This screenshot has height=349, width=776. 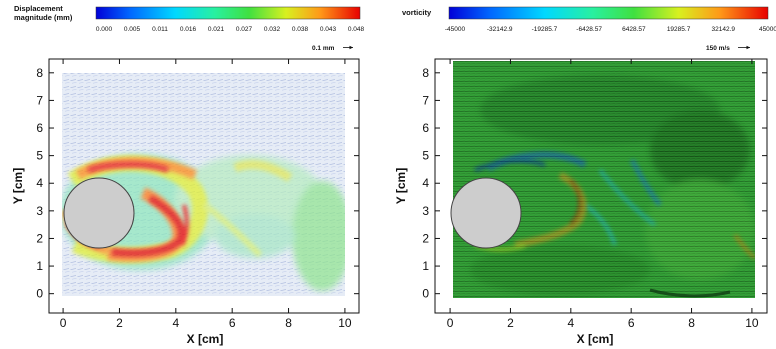 I want to click on left-x-tick-label: 2, so click(x=119, y=323).